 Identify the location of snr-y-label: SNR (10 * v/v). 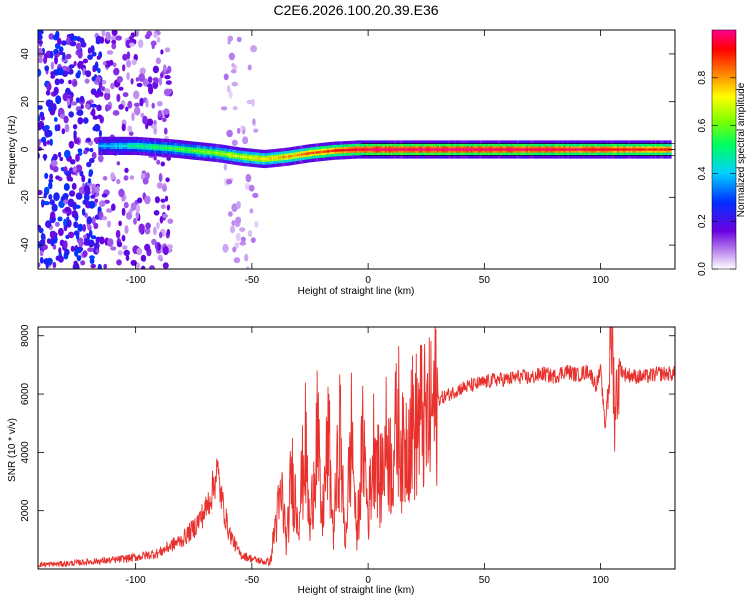
(12, 450).